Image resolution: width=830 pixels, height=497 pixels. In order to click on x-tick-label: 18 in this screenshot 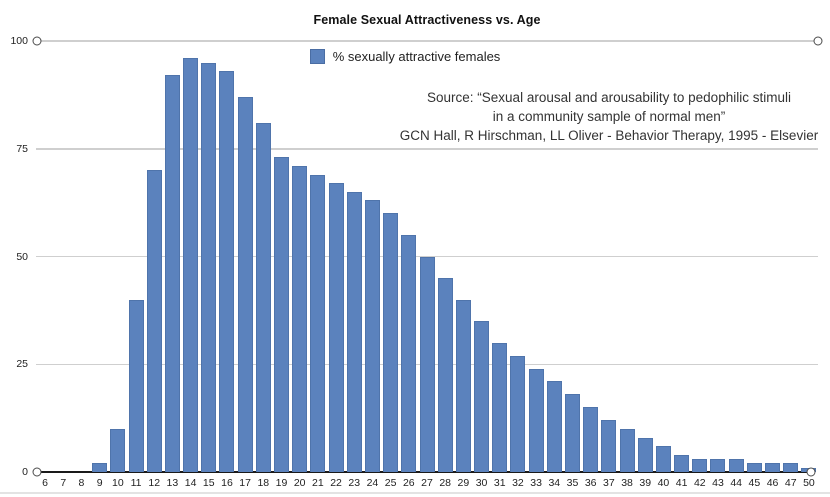, I will do `click(263, 483)`.